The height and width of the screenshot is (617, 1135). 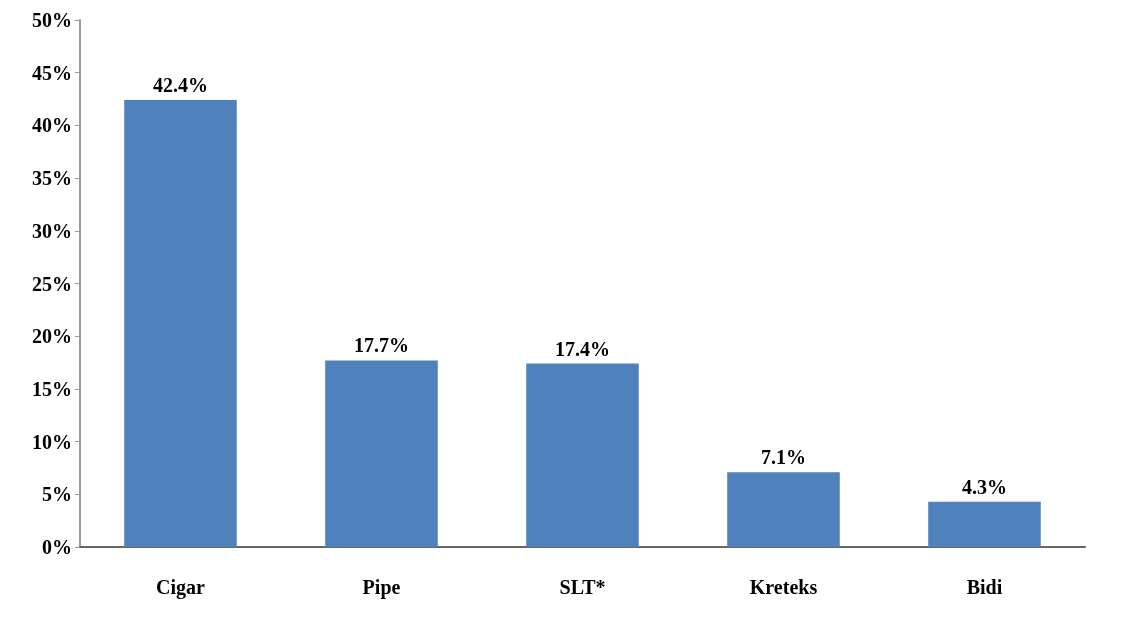 What do you see at coordinates (381, 587) in the screenshot?
I see `x-tick-label: Pipe` at bounding box center [381, 587].